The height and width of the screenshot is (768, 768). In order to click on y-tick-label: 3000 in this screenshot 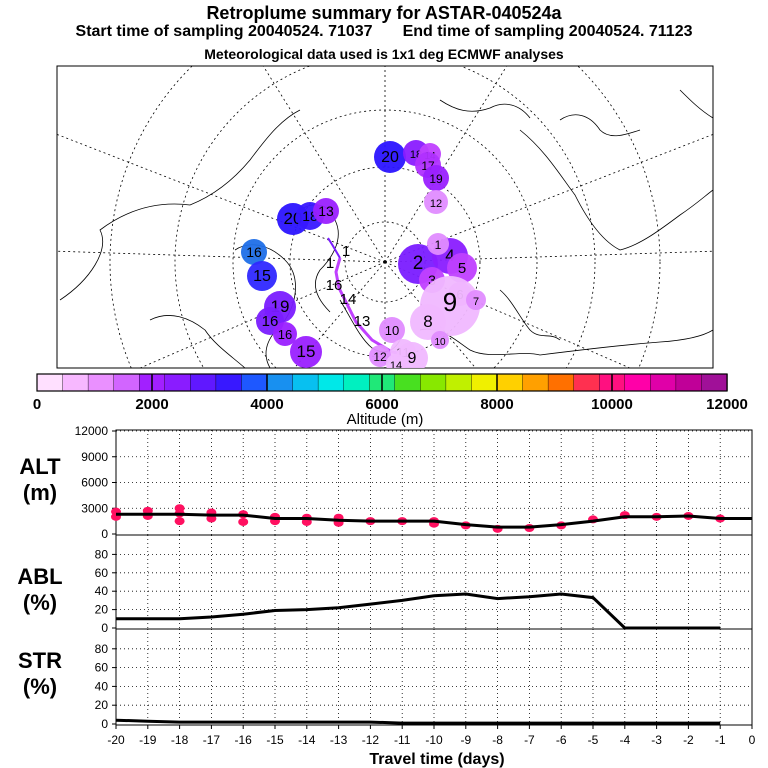, I will do `click(94, 508)`.